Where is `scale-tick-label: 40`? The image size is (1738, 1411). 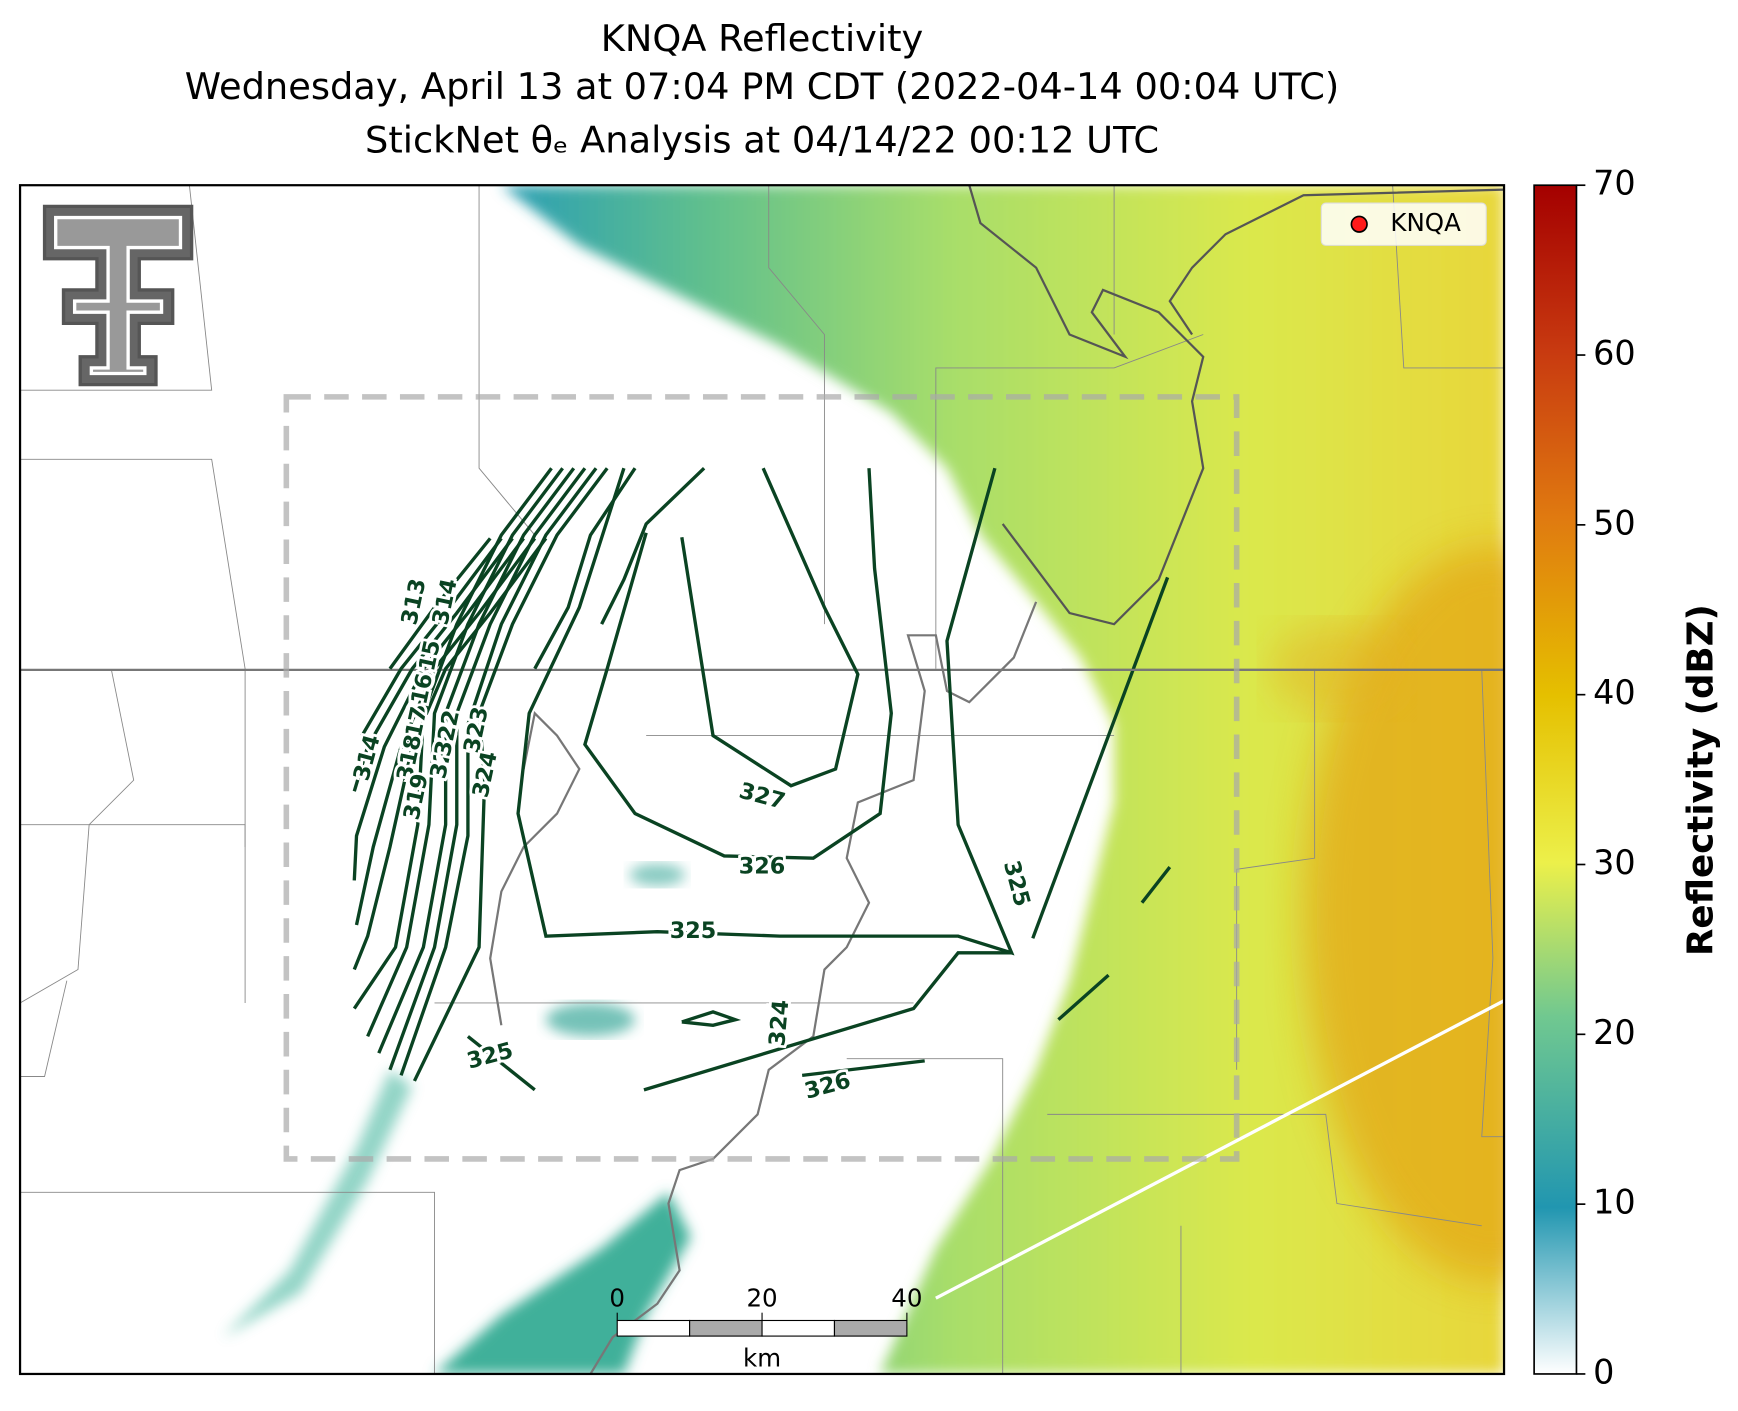 scale-tick-label: 40 is located at coordinates (906, 1297).